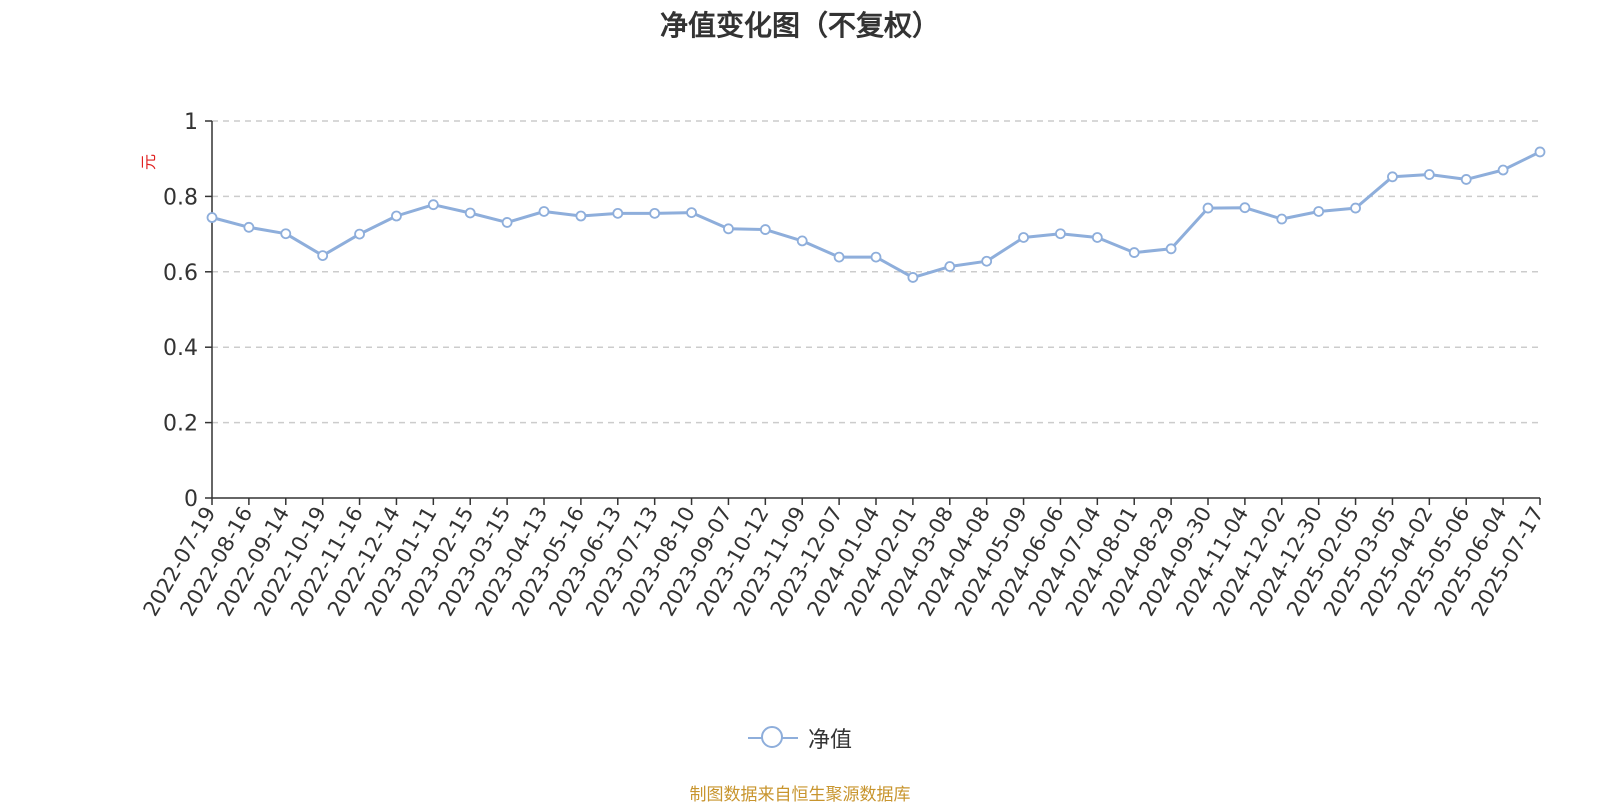 The image size is (1600, 805). Describe the element at coordinates (191, 499) in the screenshot. I see `y-tick-label: 0` at that location.